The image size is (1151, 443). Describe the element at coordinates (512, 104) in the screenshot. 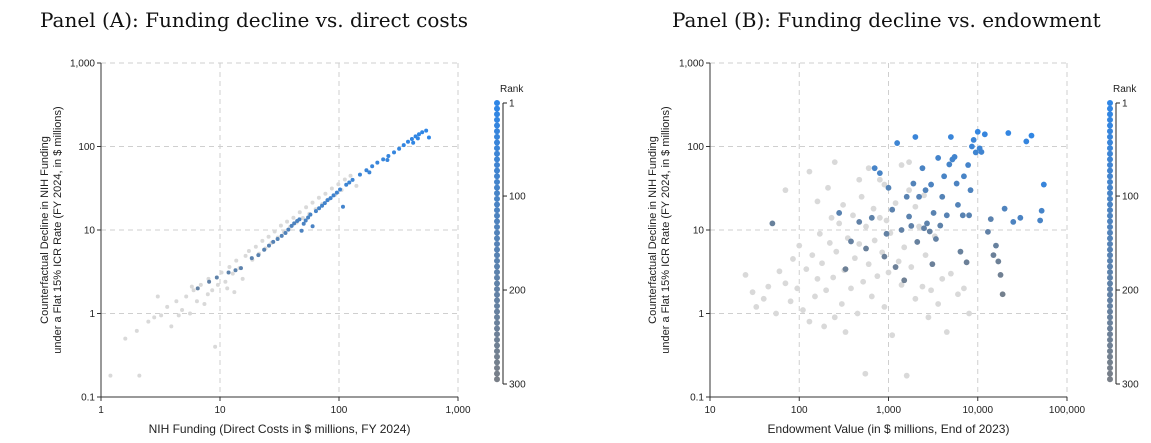

I see `panel-a-legend-tick-label: 1` at that location.